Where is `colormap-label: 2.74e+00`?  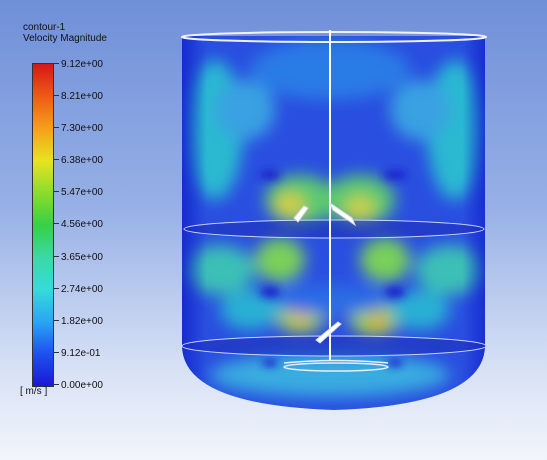
colormap-label: 2.74e+00 is located at coordinates (82, 289).